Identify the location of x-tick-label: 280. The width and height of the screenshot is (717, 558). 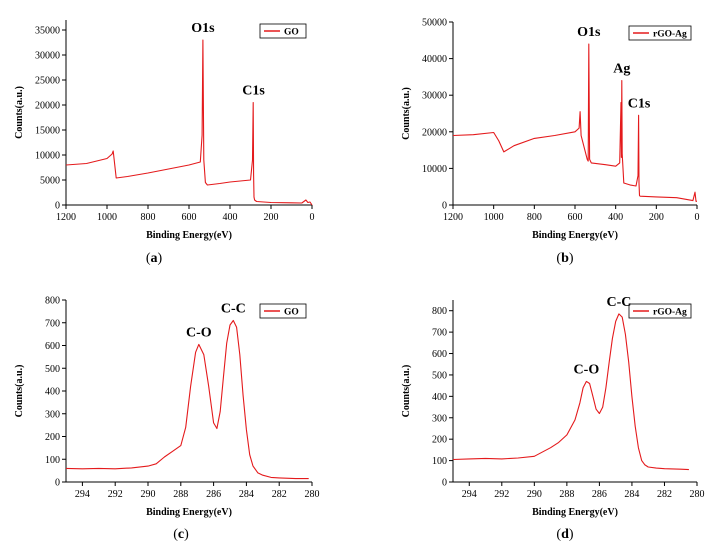
(312, 494).